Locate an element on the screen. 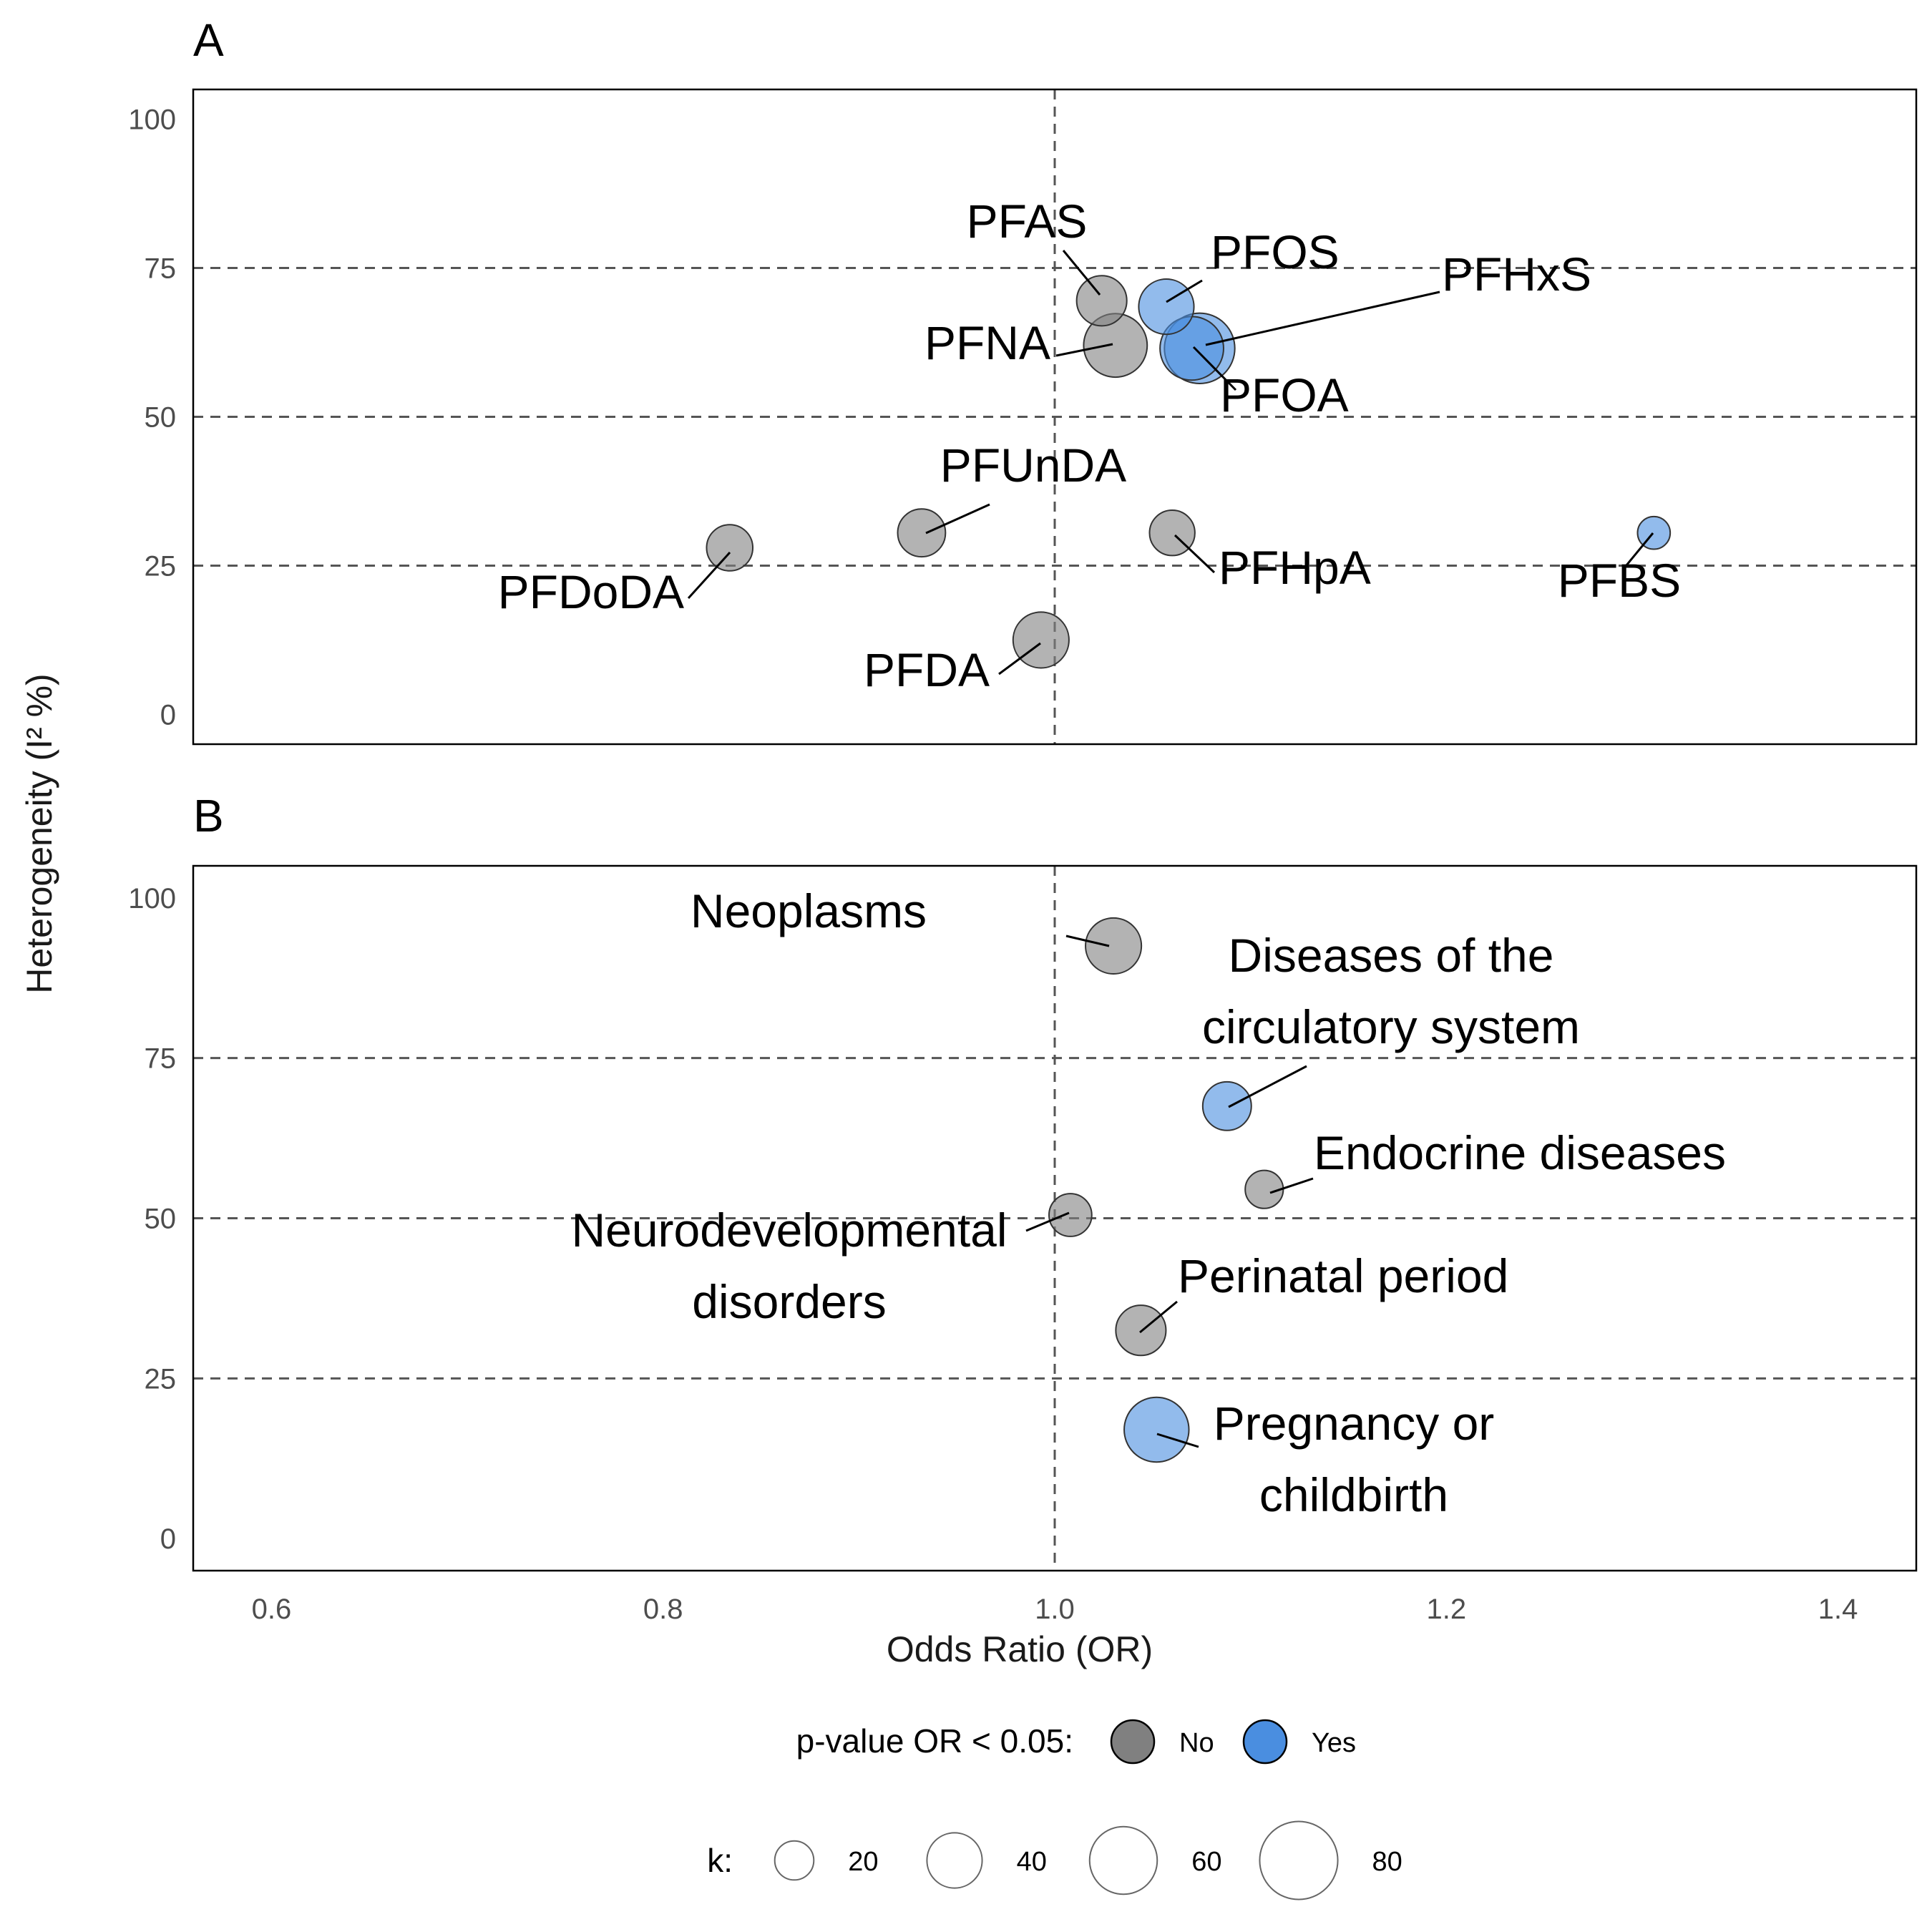  panel-a-tag: A is located at coordinates (208, 40).